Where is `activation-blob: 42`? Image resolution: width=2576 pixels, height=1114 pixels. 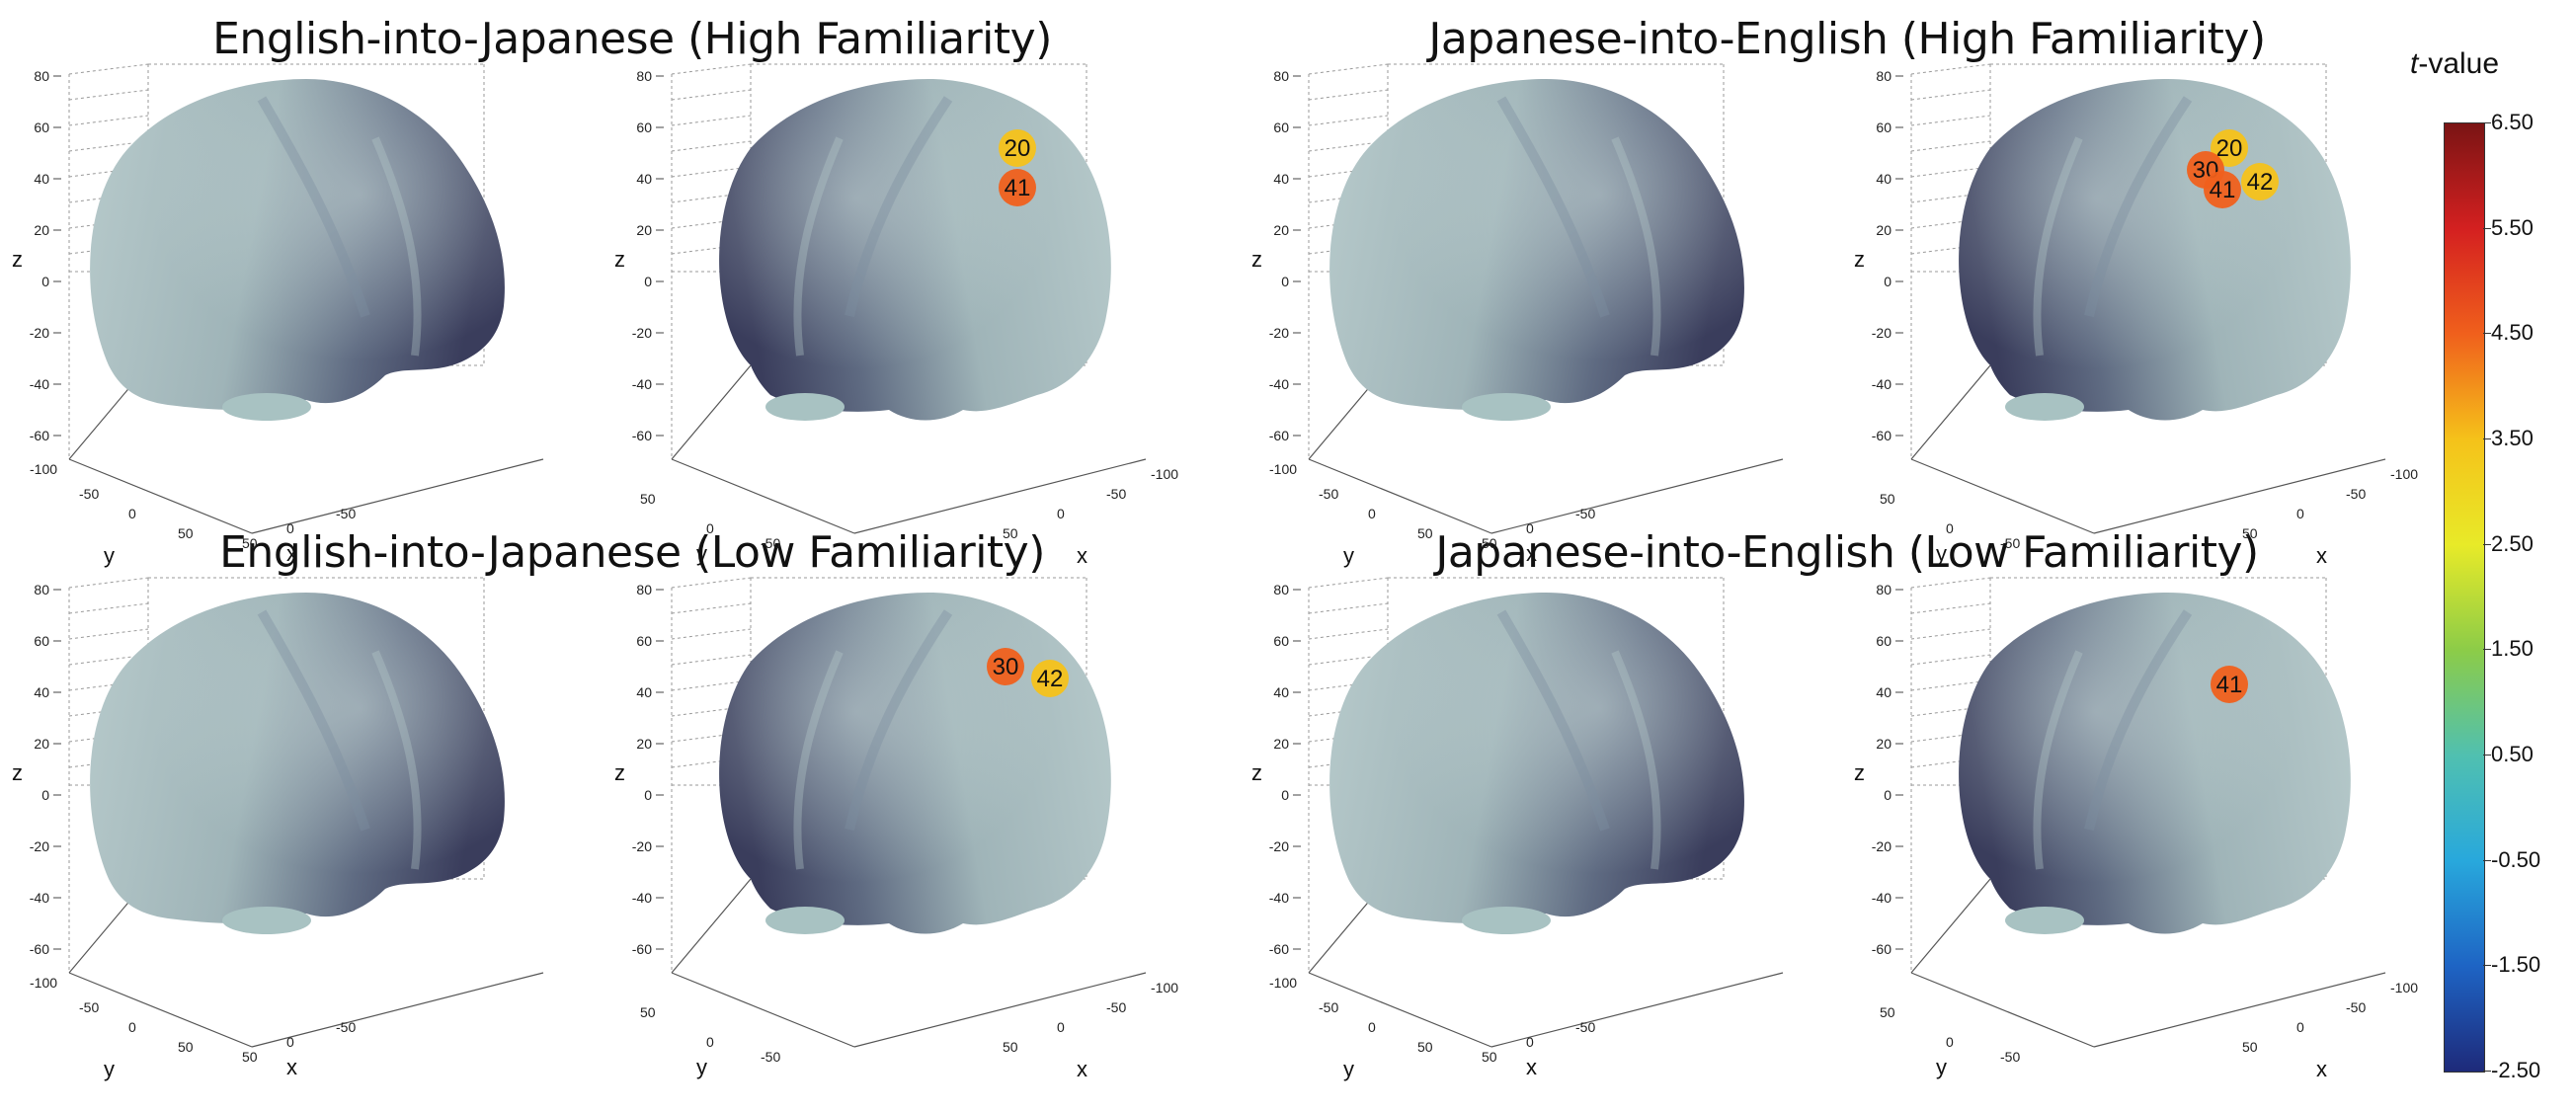
activation-blob: 42 is located at coordinates (2260, 181).